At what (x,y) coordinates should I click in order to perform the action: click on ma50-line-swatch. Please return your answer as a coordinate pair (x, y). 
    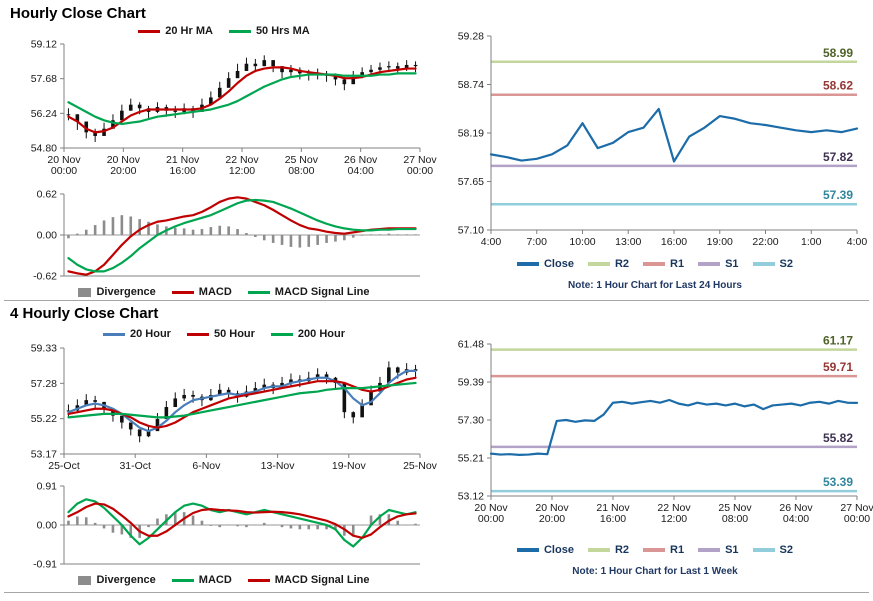
    Looking at the image, I should click on (239, 31).